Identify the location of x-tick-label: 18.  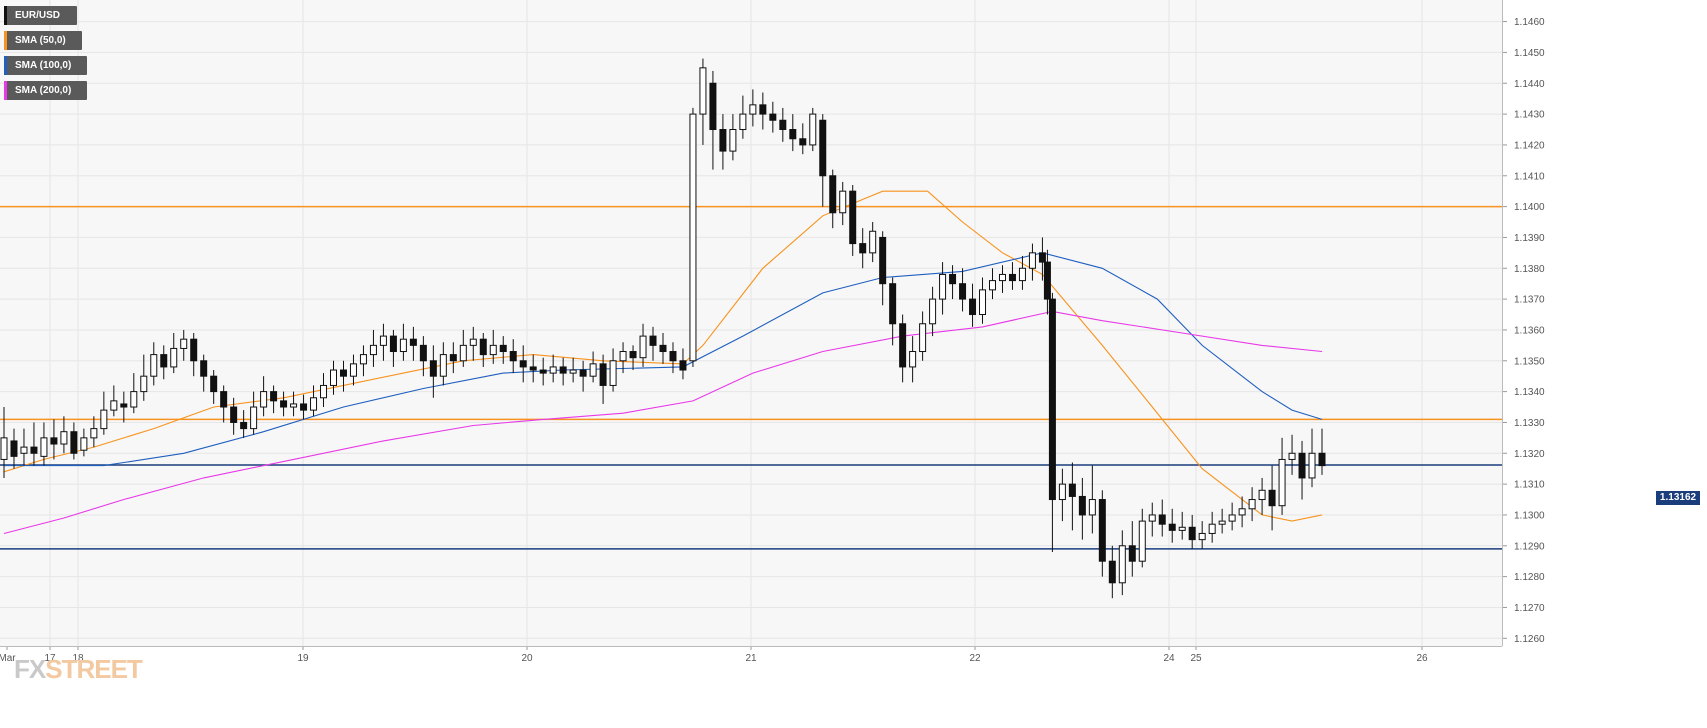
(78, 658).